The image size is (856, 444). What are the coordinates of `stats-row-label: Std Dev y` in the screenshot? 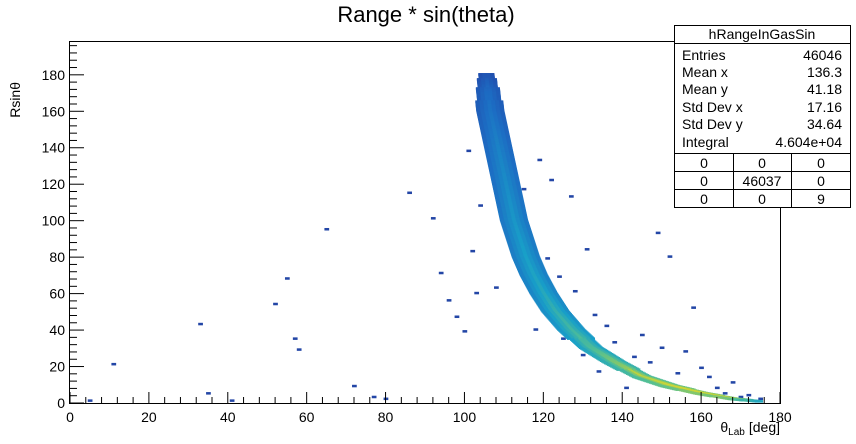 It's located at (712, 124).